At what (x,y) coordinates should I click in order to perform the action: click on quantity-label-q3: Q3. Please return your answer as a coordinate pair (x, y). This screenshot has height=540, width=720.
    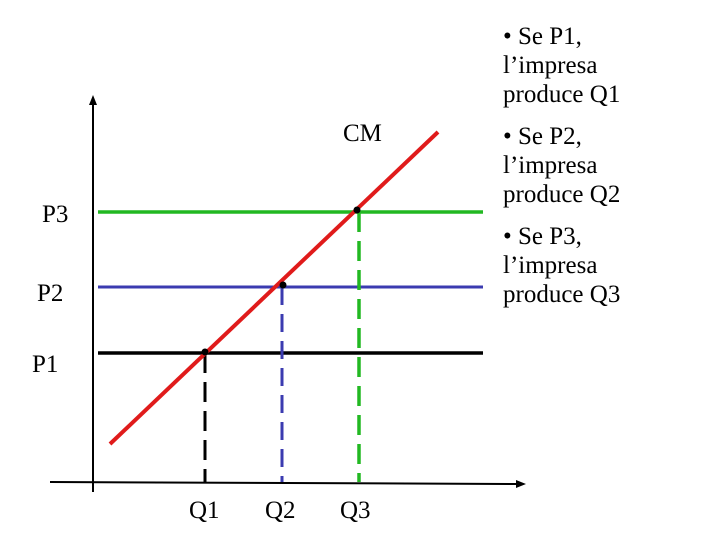
    Looking at the image, I should click on (355, 510).